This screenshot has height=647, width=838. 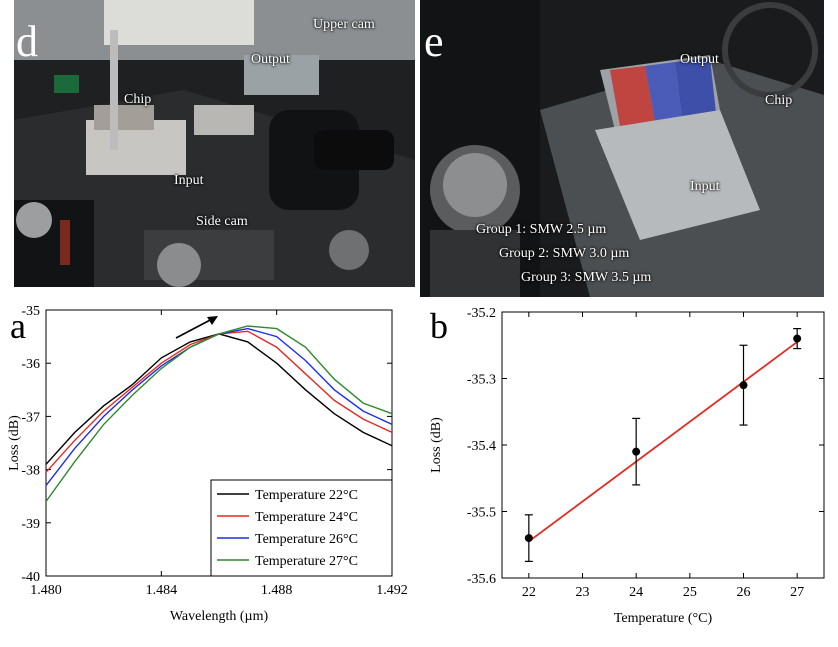 What do you see at coordinates (277, 590) in the screenshot?
I see `x-tick-label: 1.488` at bounding box center [277, 590].